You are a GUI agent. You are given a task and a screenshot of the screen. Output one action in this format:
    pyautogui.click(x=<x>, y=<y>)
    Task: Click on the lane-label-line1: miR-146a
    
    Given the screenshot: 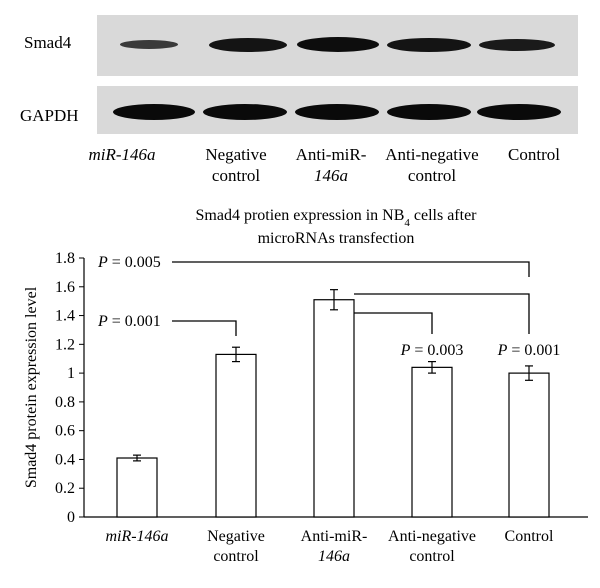 What is the action you would take?
    pyautogui.click(x=122, y=154)
    